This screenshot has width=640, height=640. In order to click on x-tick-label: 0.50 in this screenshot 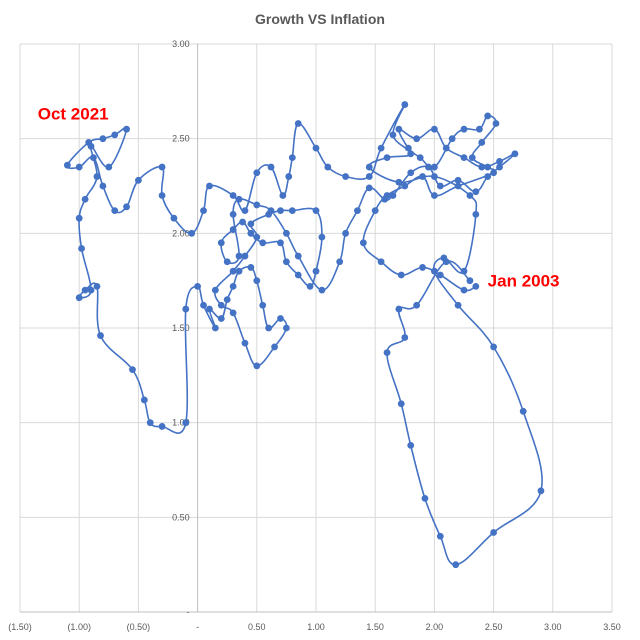, I will do `click(257, 627)`.